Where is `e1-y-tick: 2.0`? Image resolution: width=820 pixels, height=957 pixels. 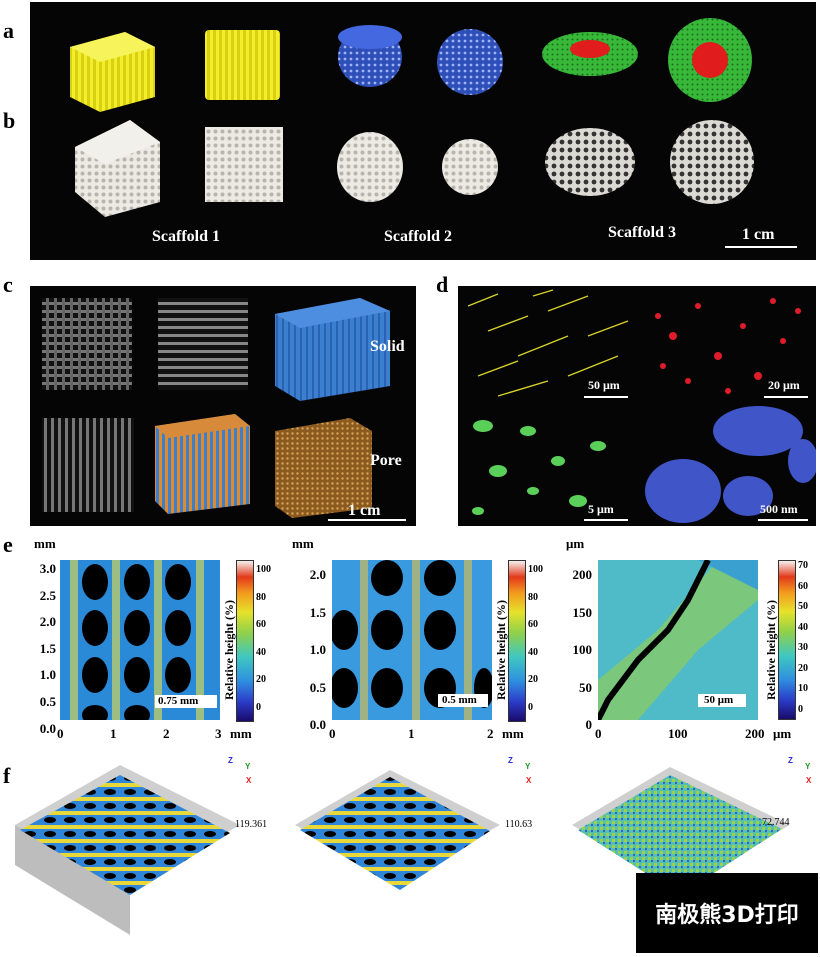 e1-y-tick: 2.0 is located at coordinates (47, 622).